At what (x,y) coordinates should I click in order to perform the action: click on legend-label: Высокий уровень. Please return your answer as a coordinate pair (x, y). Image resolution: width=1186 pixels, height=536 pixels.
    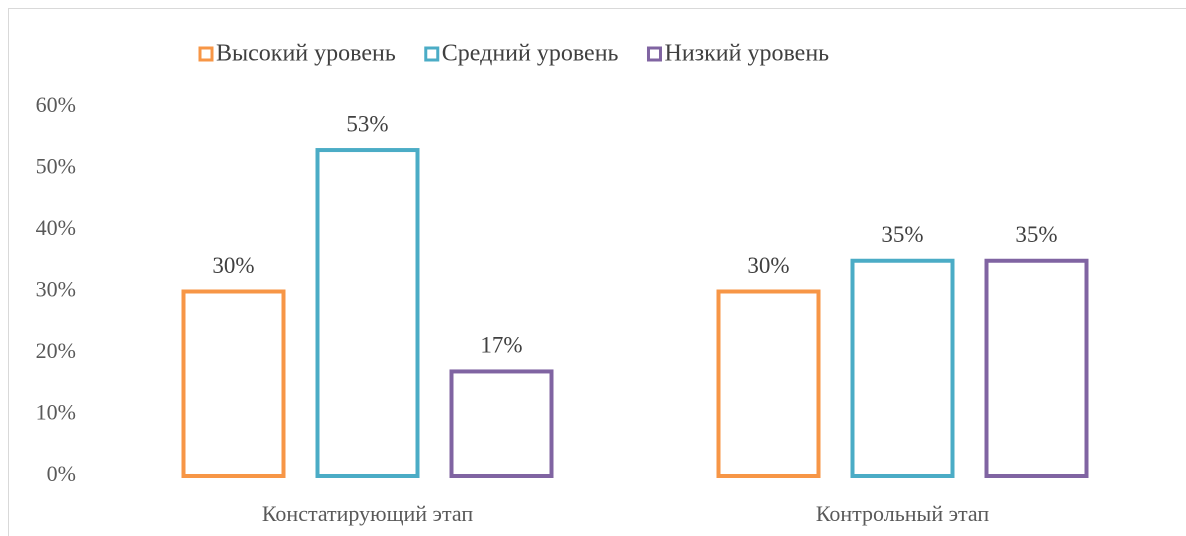
    Looking at the image, I should click on (306, 54).